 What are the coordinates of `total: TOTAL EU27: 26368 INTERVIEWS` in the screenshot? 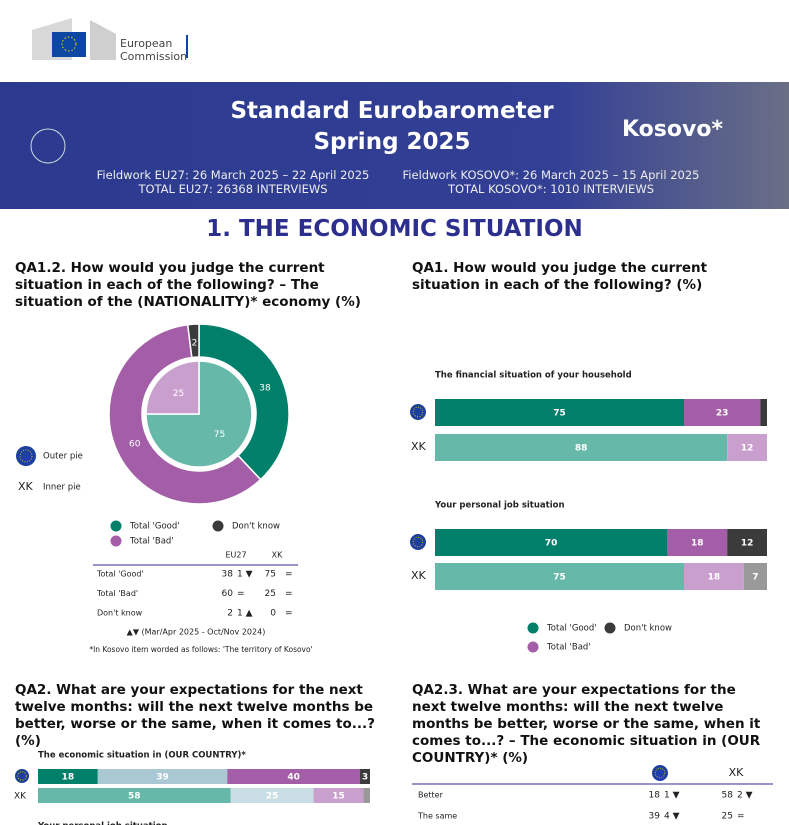 It's located at (233, 189).